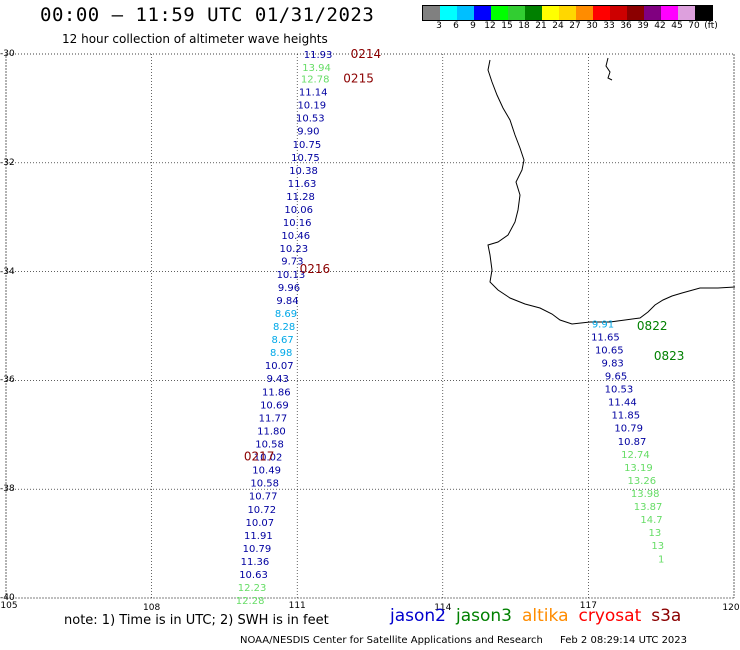  Describe the element at coordinates (276, 392) in the screenshot. I see `wave-height-value: 11.86` at that location.